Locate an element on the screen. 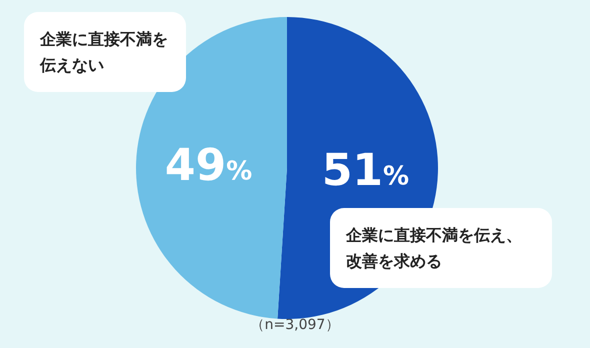 This screenshot has height=348, width=590. data-label: 51% is located at coordinates (366, 170).